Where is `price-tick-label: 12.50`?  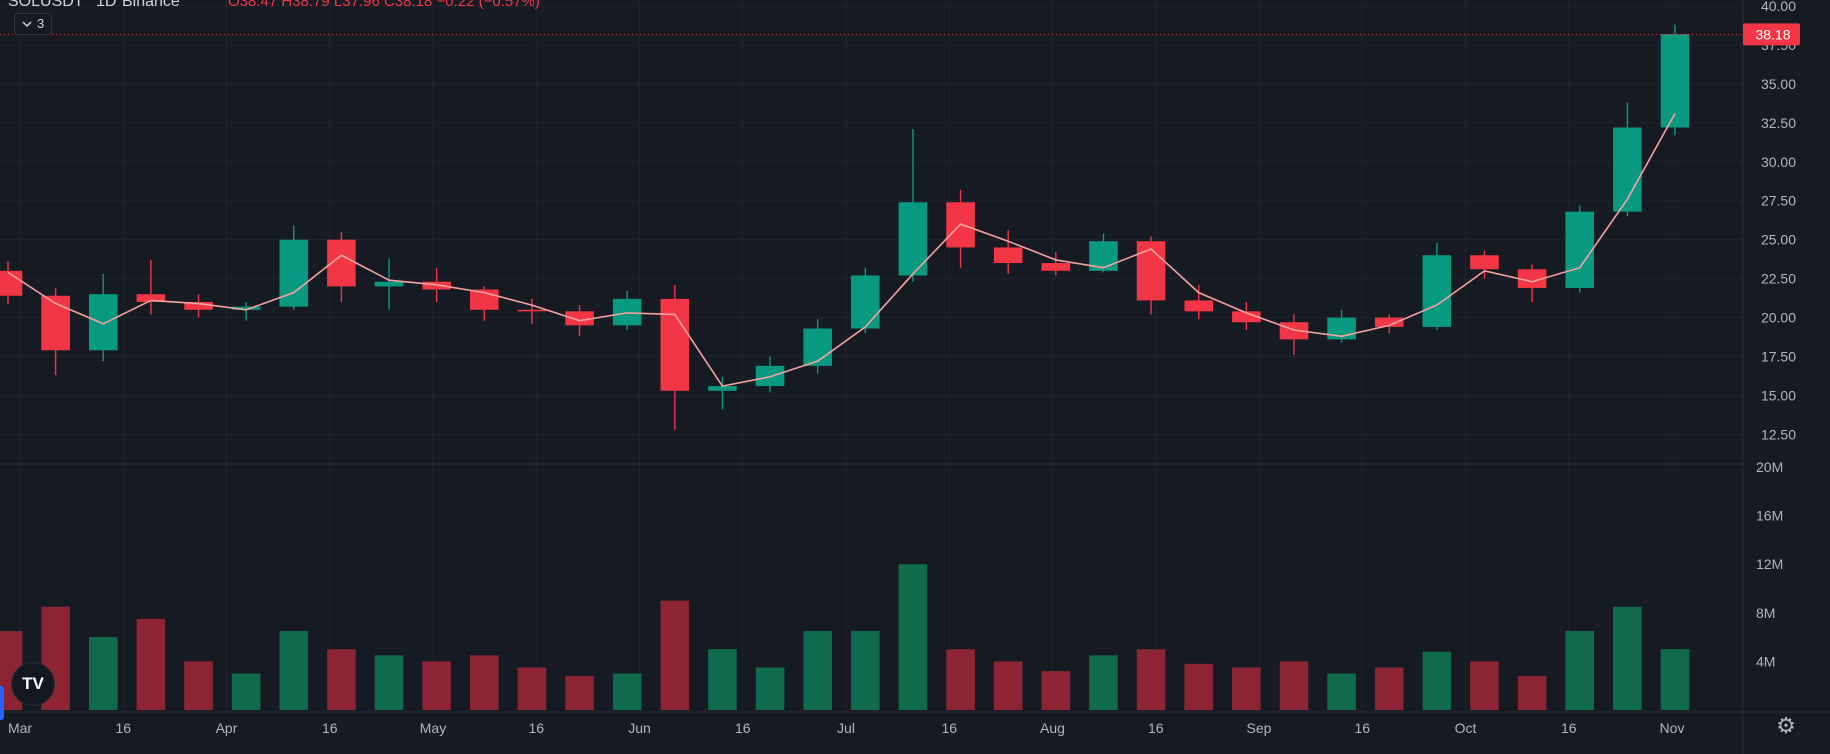 price-tick-label: 12.50 is located at coordinates (1778, 434).